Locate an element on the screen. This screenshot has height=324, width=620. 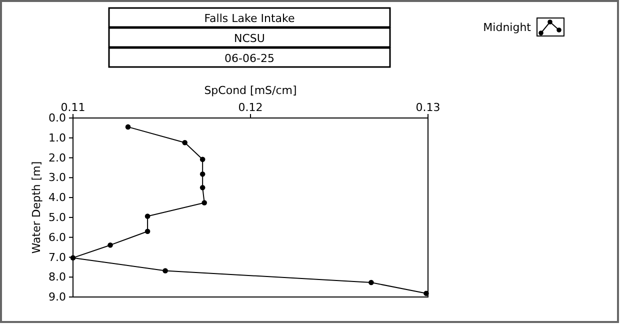
y-tick-label: 7.0 is located at coordinates (57, 257).